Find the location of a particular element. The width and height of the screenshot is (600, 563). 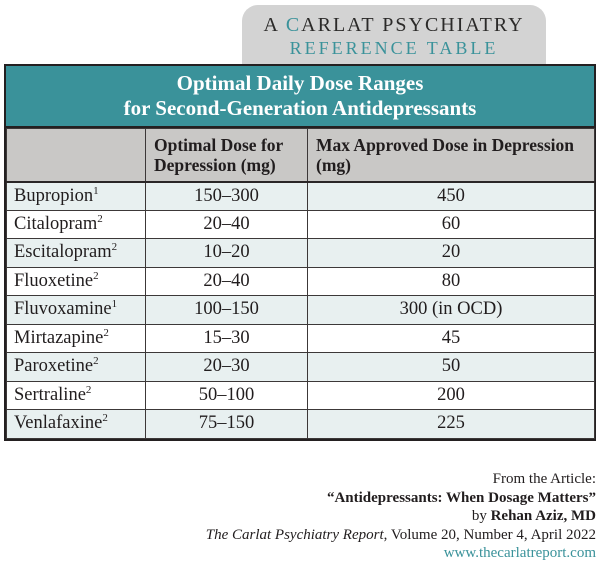

table-row: Paroxetine2 20–30 50 is located at coordinates (300, 367).